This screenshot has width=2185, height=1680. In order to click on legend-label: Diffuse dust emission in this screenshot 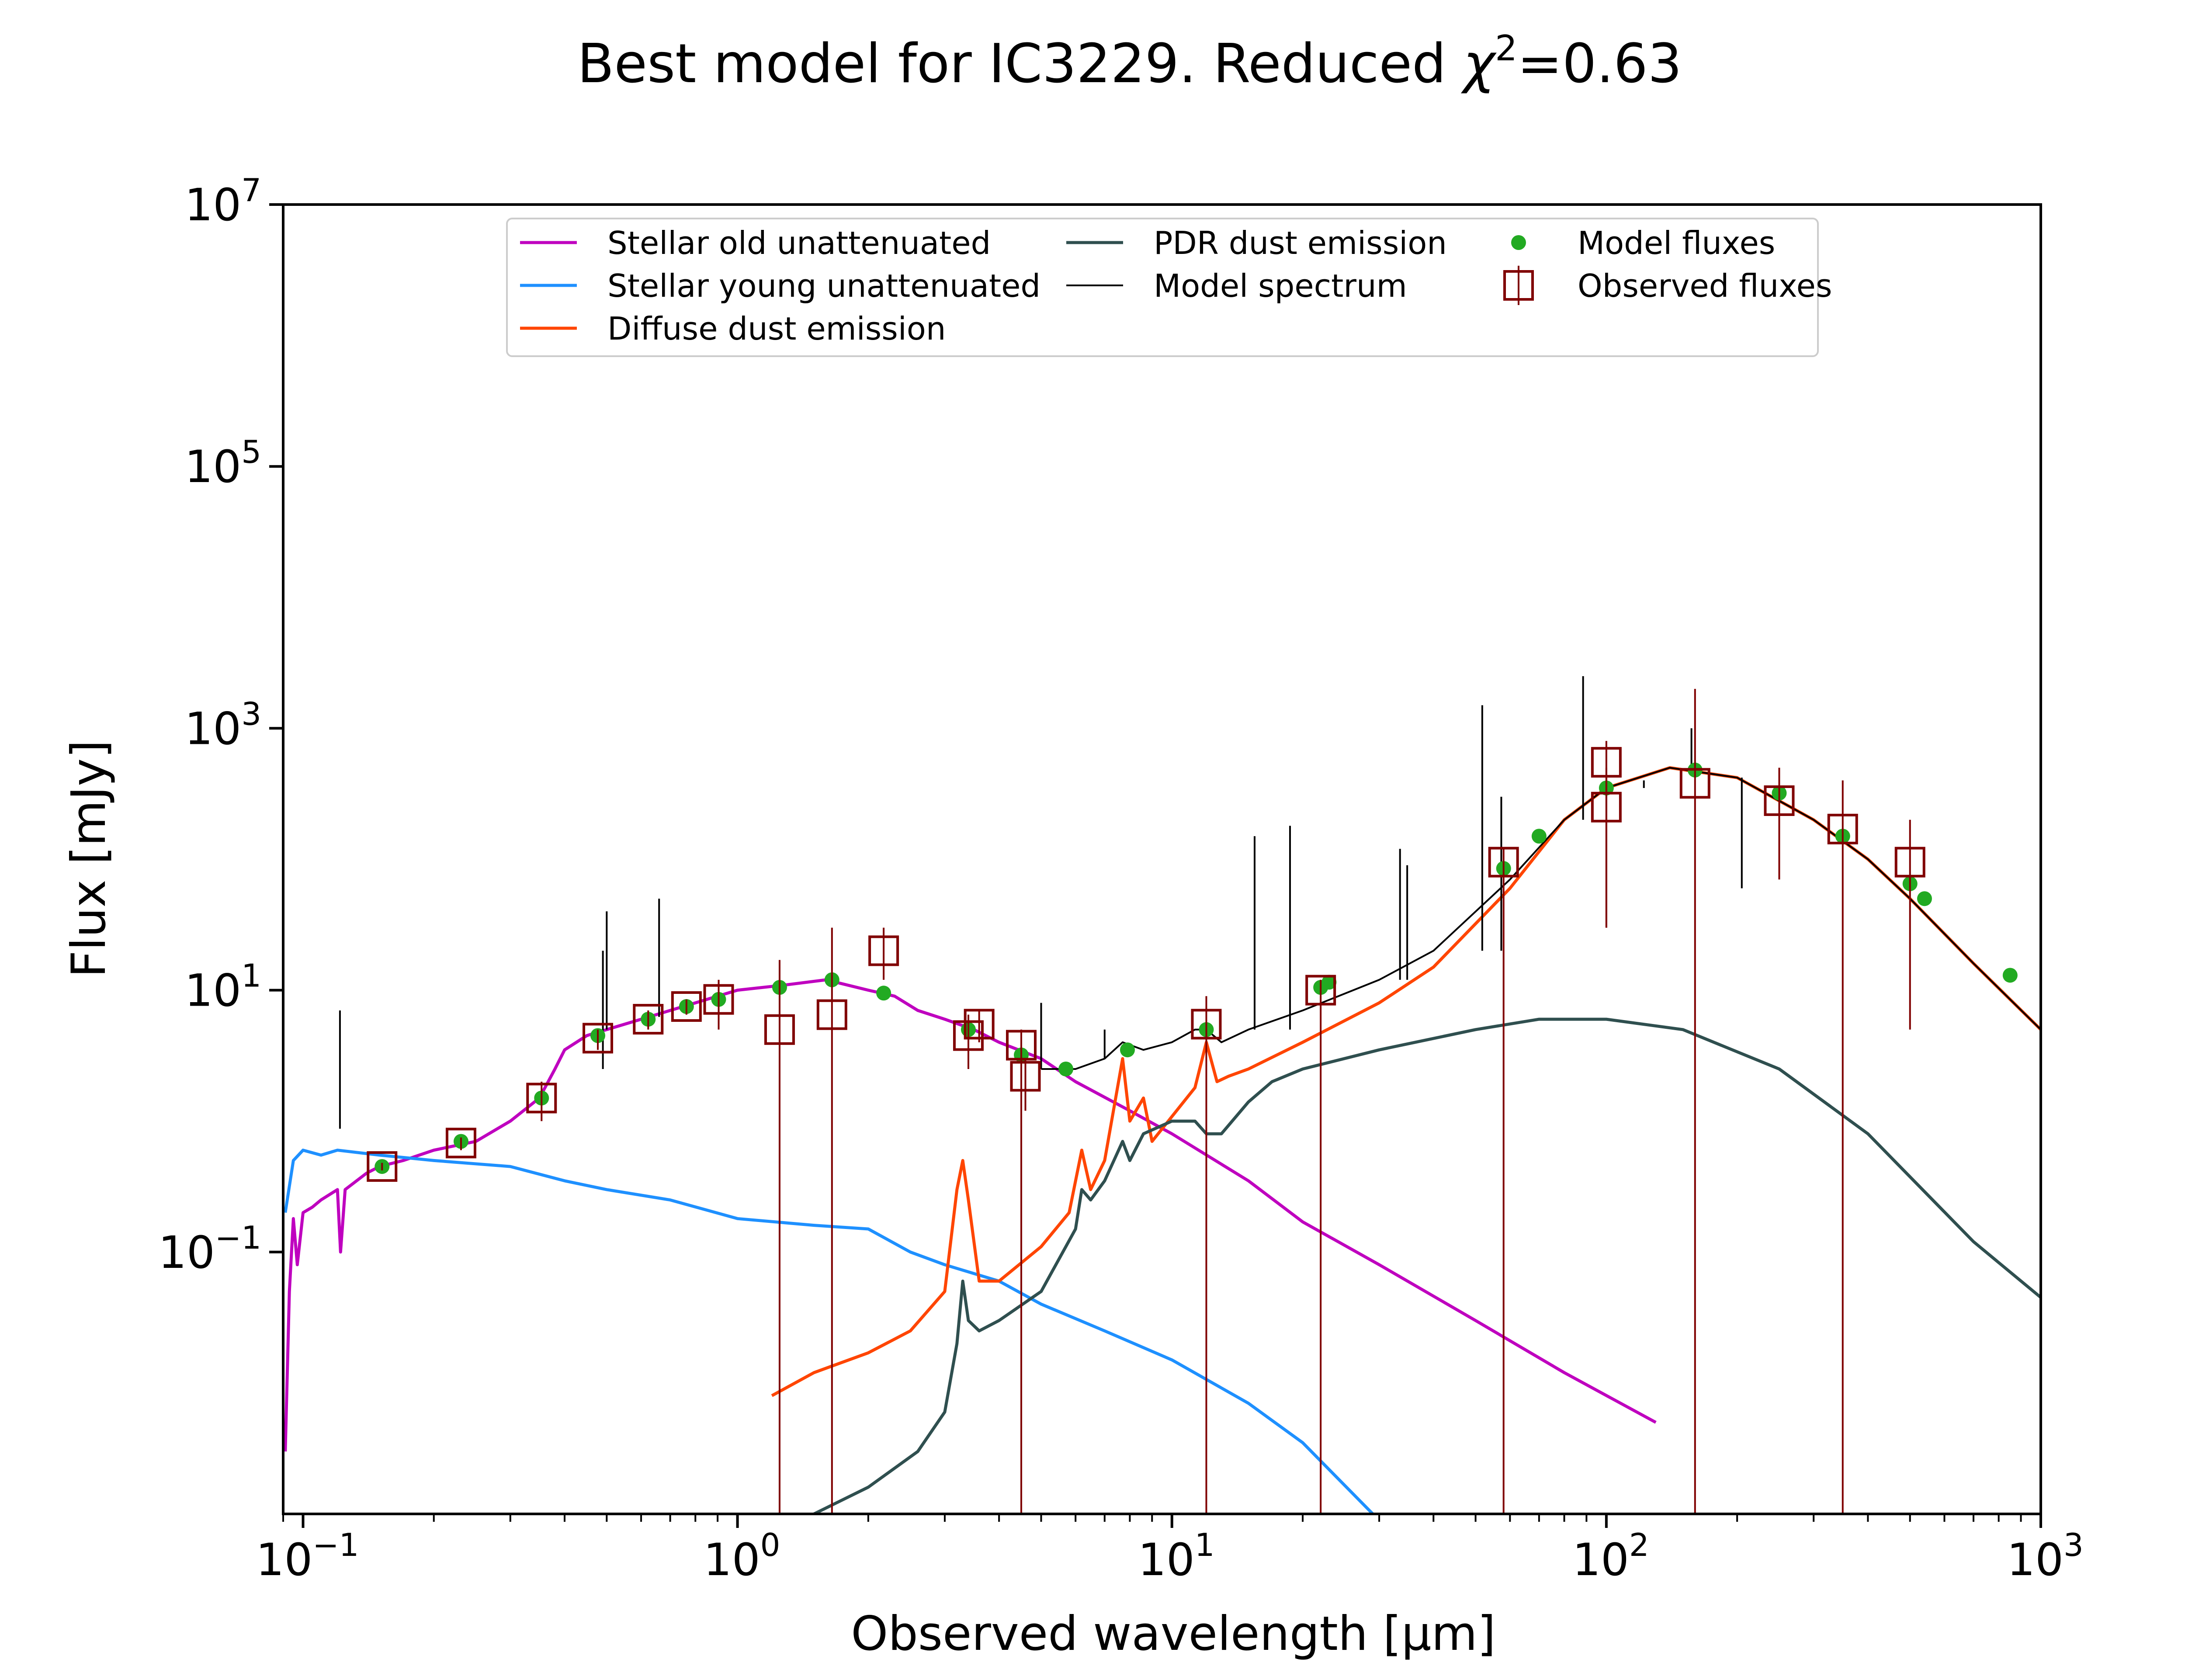, I will do `click(776, 328)`.